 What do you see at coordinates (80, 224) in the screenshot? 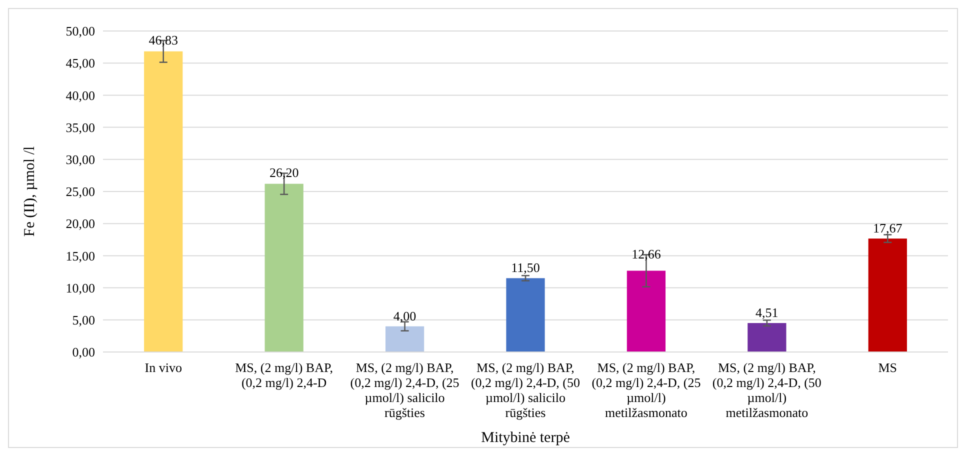
I see `y-tick-label: 20,00` at bounding box center [80, 224].